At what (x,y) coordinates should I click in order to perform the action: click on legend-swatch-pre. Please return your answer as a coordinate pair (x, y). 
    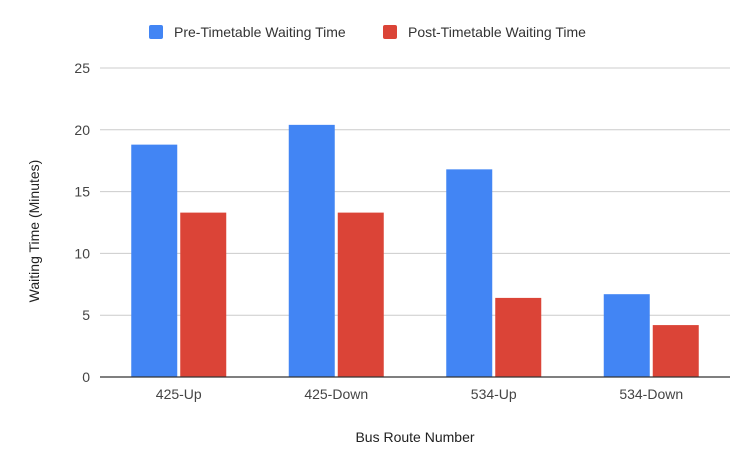
    Looking at the image, I should click on (156, 32).